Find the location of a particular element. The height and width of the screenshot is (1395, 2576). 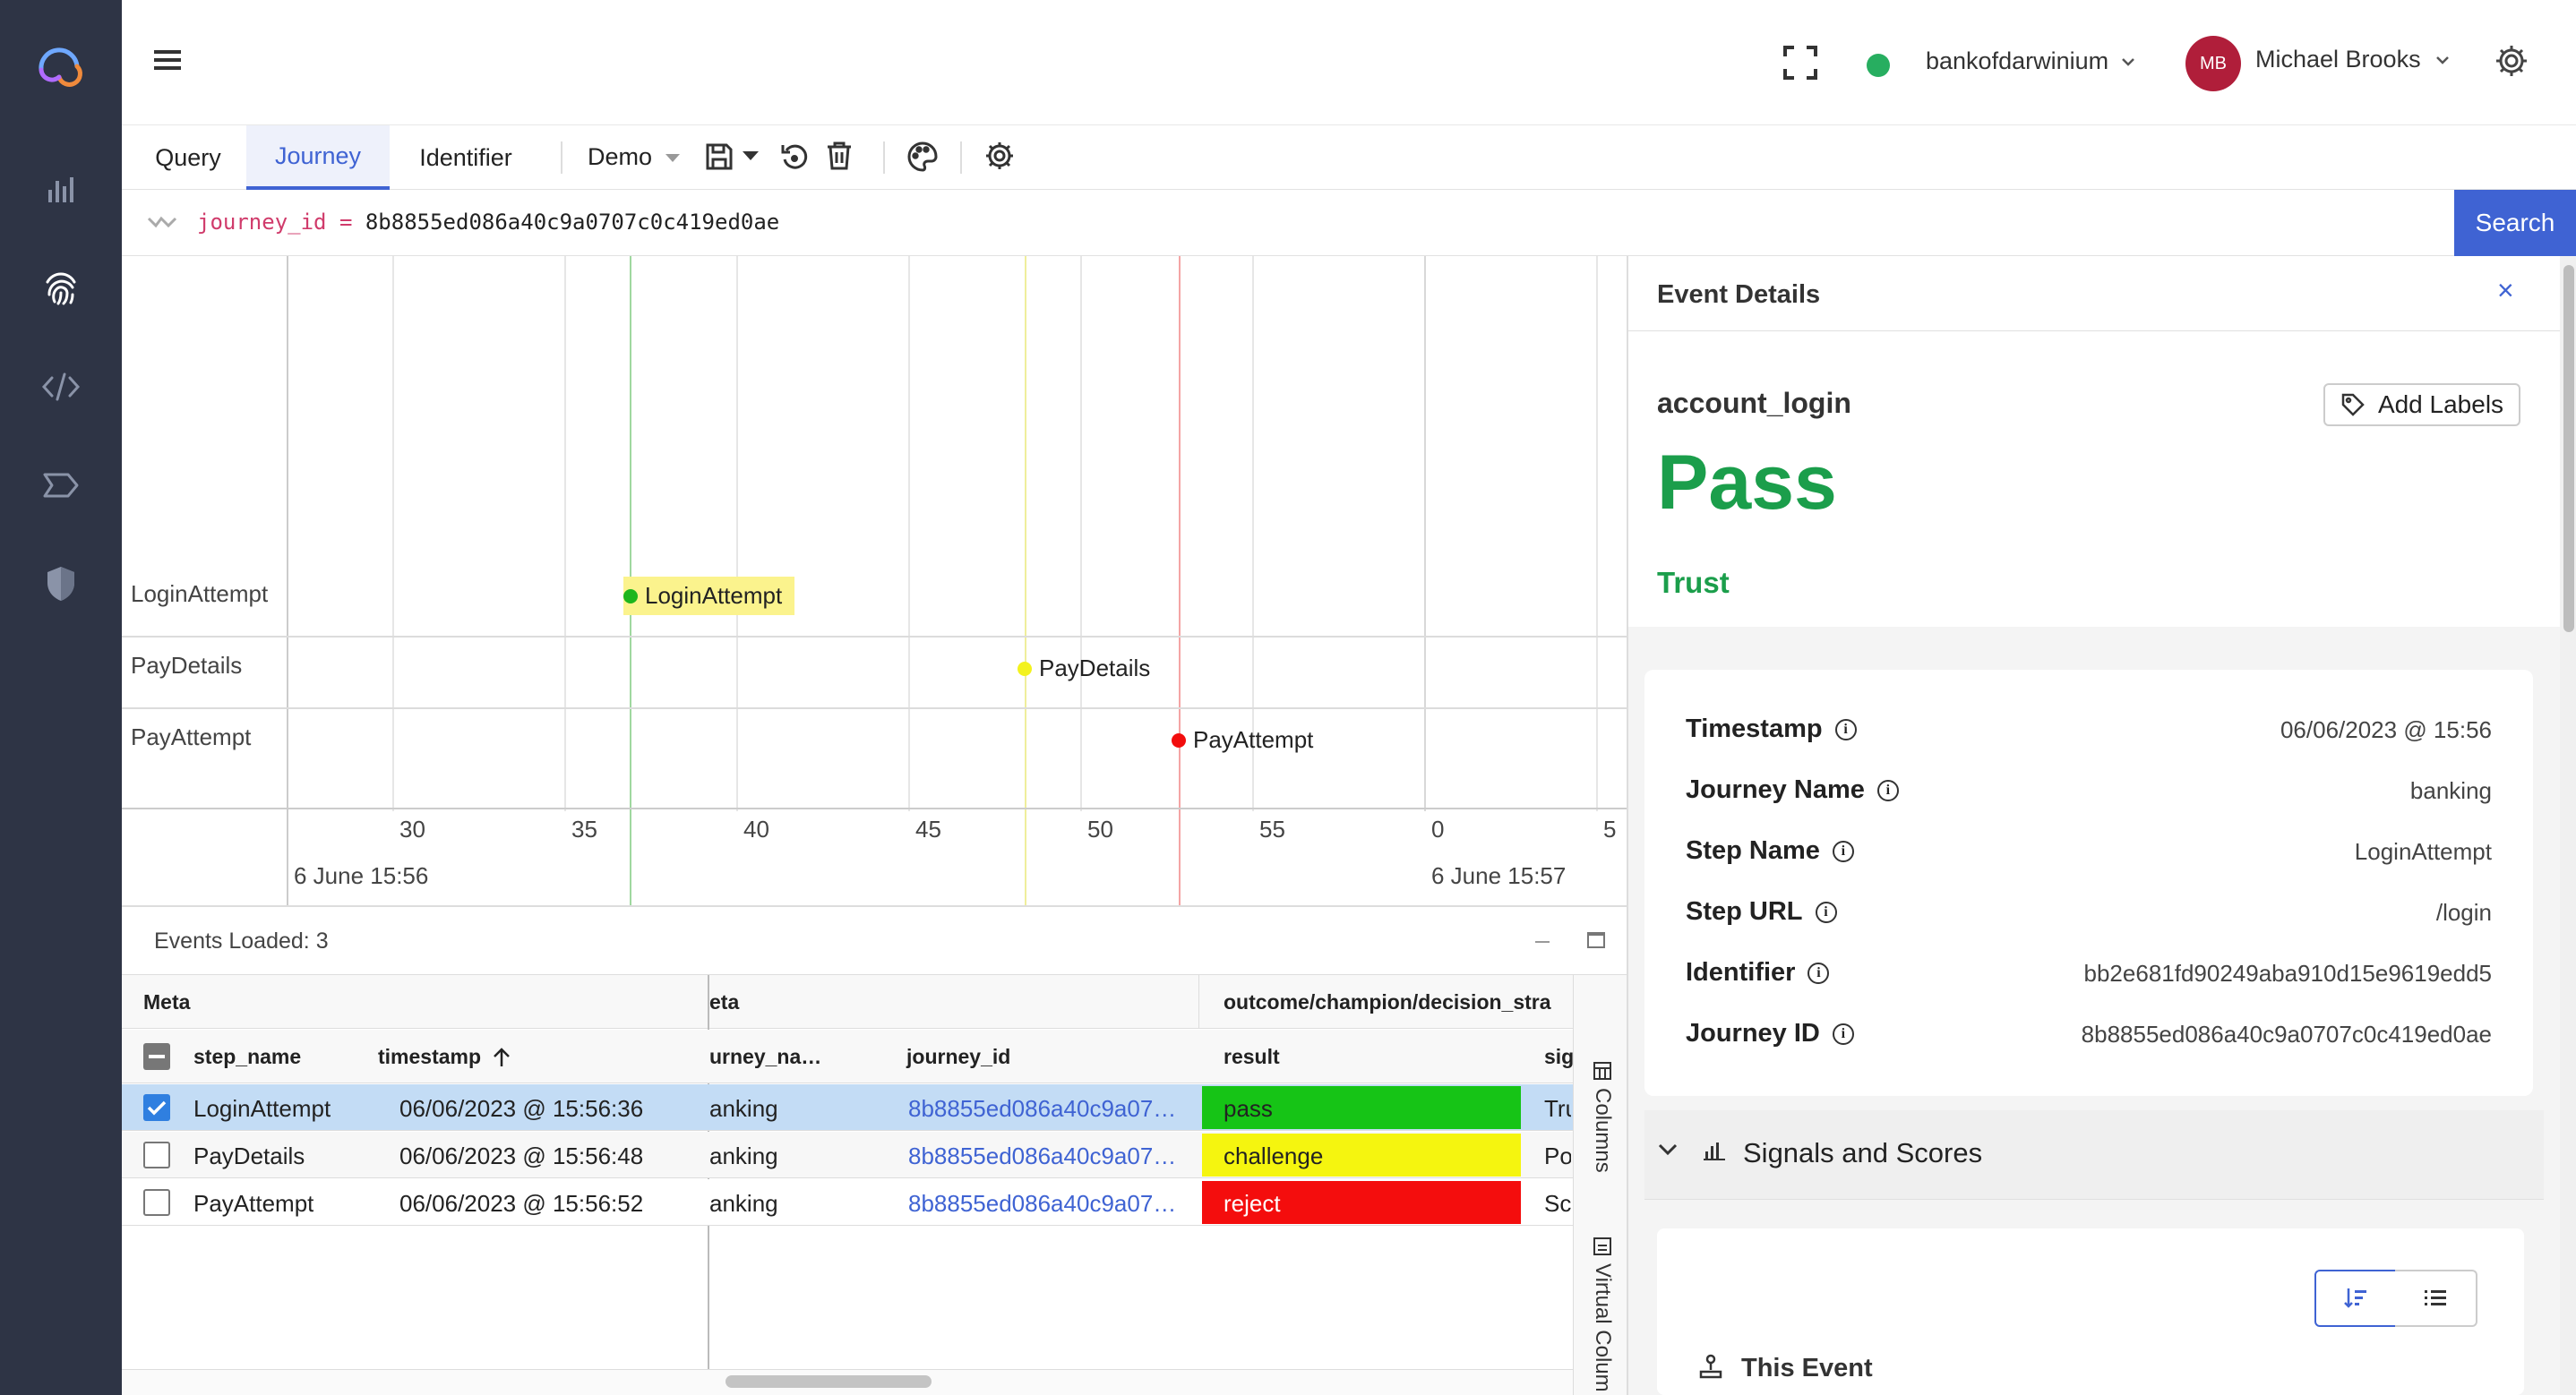

close-icon: × is located at coordinates (2505, 290).